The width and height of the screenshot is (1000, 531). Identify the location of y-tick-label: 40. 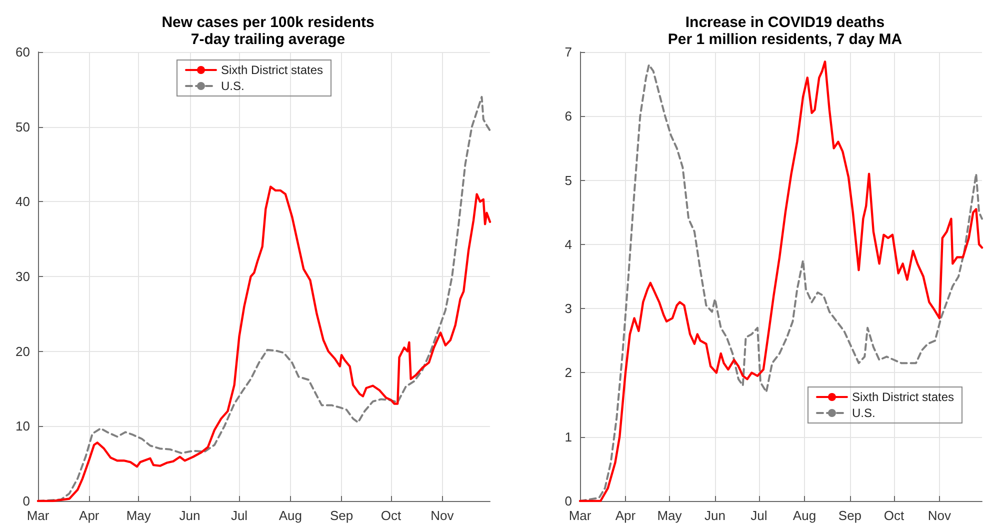
(23, 202).